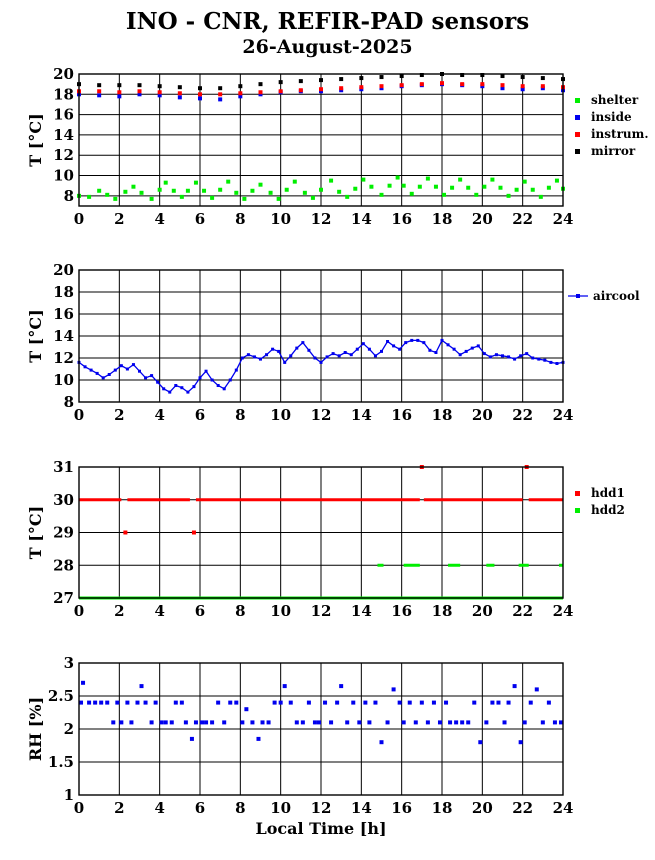 The height and width of the screenshot is (860, 655). What do you see at coordinates (61, 762) in the screenshot?
I see `y-tick-label: 1.5` at bounding box center [61, 762].